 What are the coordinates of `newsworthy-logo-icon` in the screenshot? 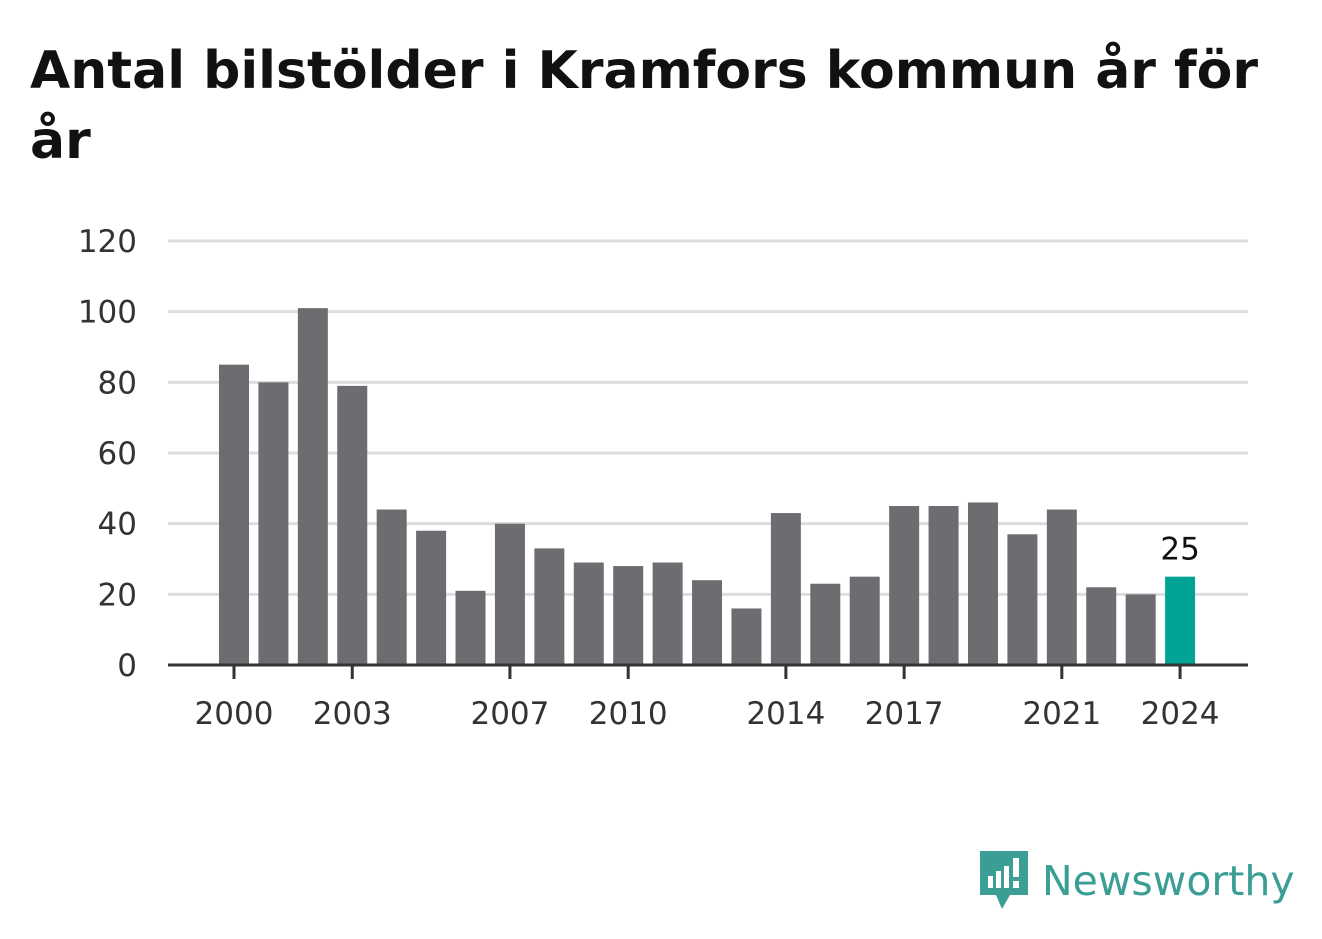 It's located at (1004, 880).